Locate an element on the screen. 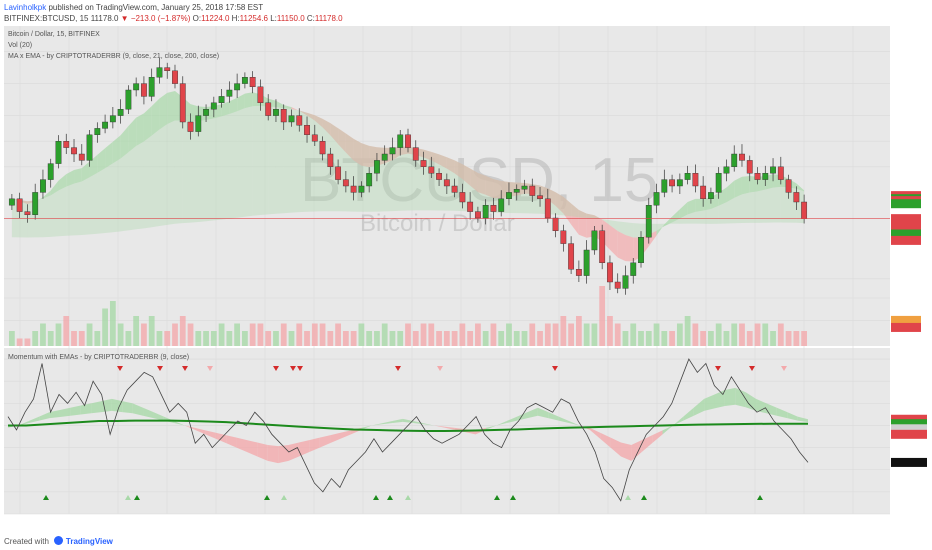  symbol-label: BITFINEX:BTCUSD, 15 is located at coordinates (46, 18).